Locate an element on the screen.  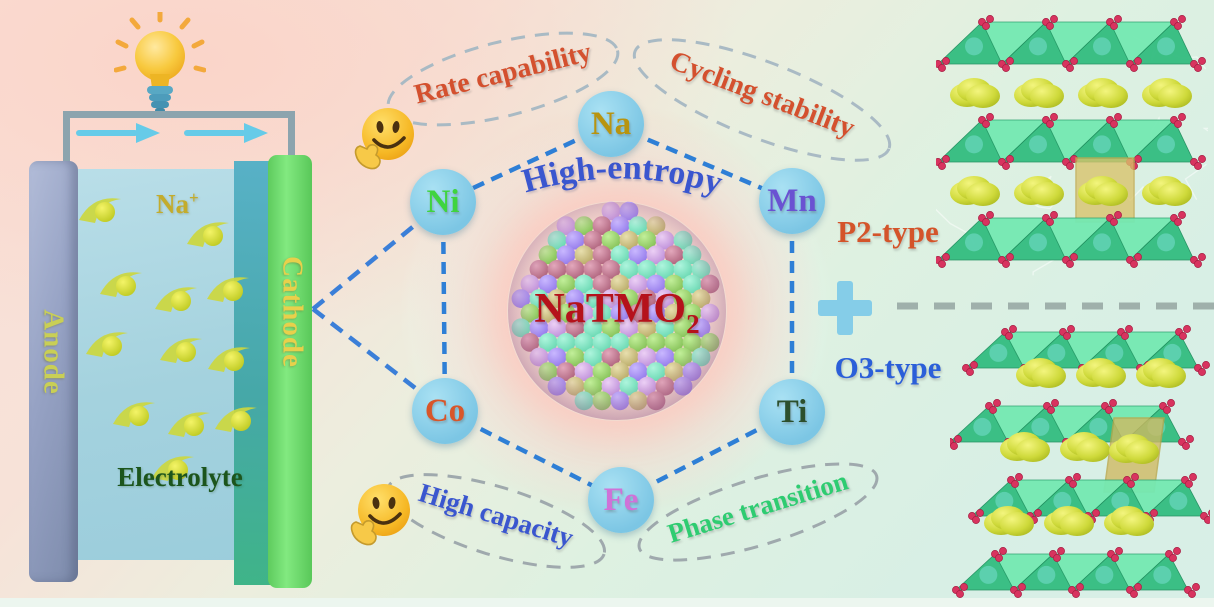
element-node-co: Co is located at coordinates (445, 411).